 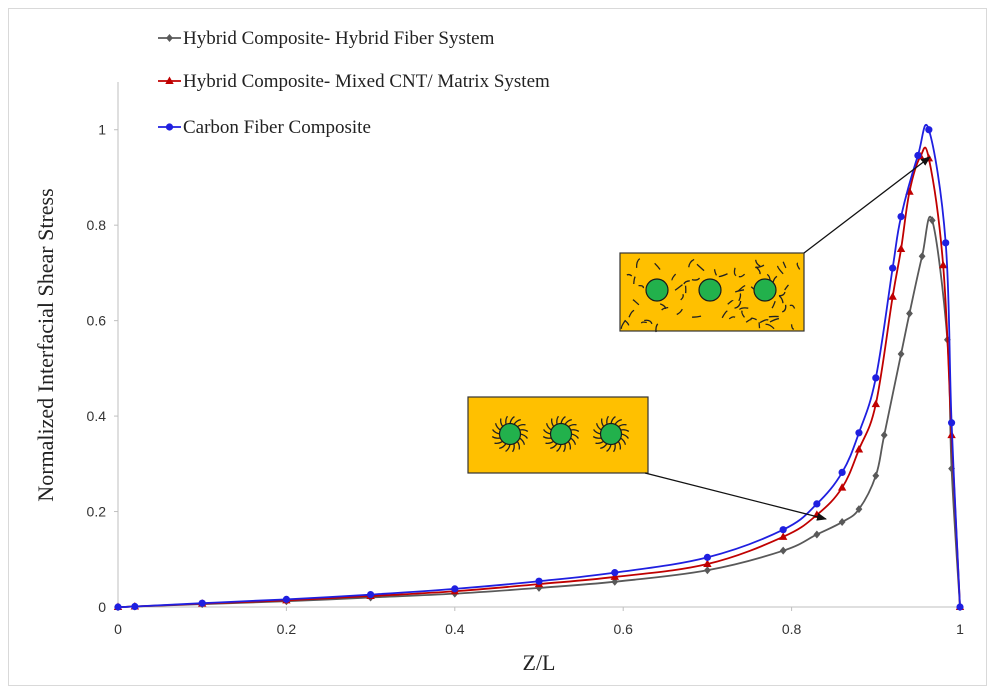 What do you see at coordinates (118, 629) in the screenshot?
I see `x-tick-label: 0` at bounding box center [118, 629].